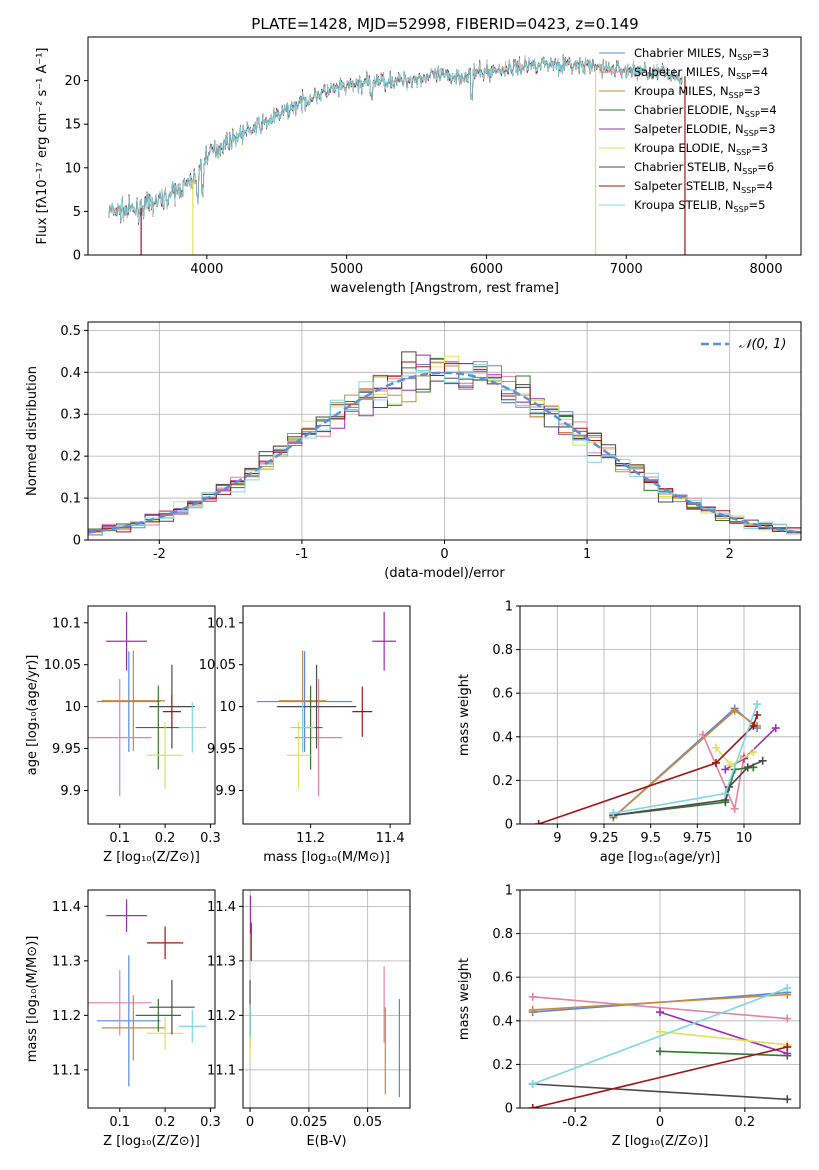  Describe the element at coordinates (66, 1016) in the screenshot. I see `y-tick-label: 11.2` at that location.